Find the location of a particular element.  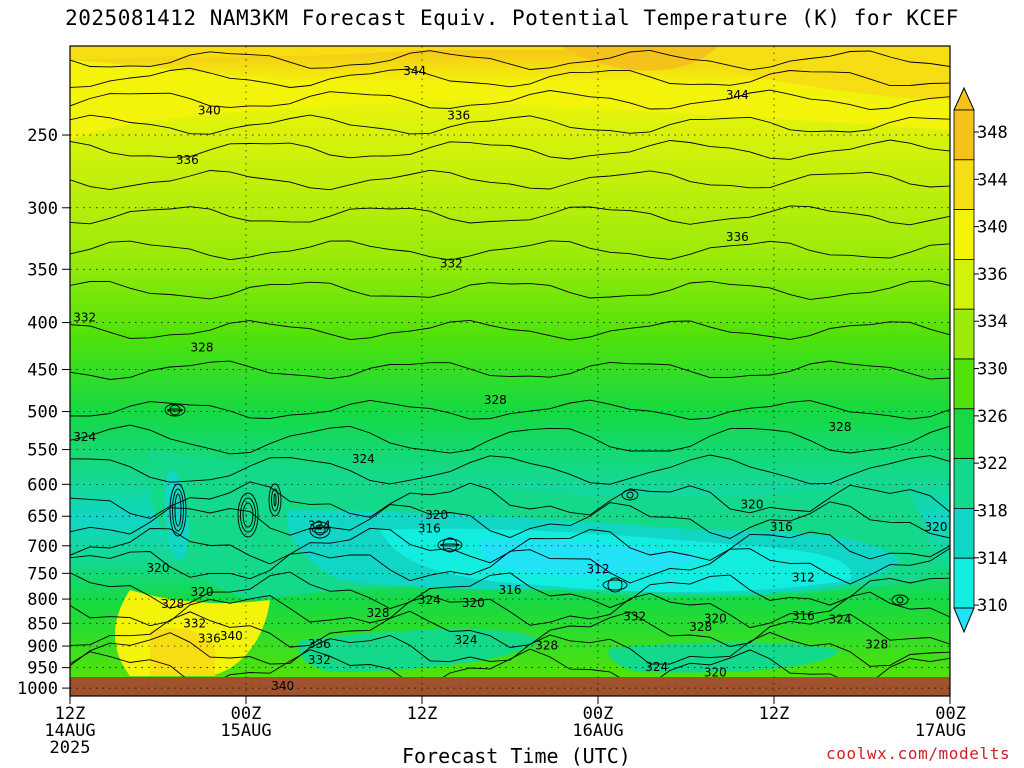

contour-label-11: 328 is located at coordinates (840, 427).